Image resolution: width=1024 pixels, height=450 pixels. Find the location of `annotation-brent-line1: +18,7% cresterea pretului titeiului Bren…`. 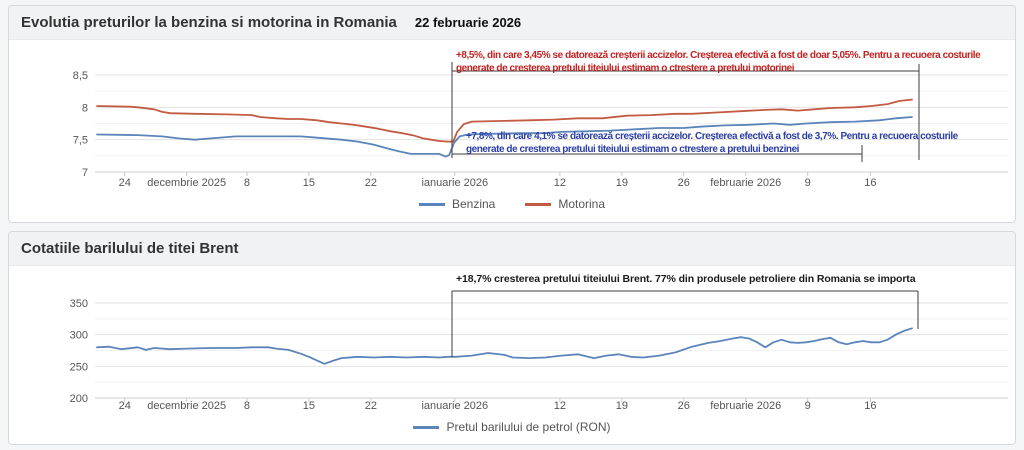

annotation-brent-line1: +18,7% cresterea pretului titeiului Bren… is located at coordinates (686, 279).